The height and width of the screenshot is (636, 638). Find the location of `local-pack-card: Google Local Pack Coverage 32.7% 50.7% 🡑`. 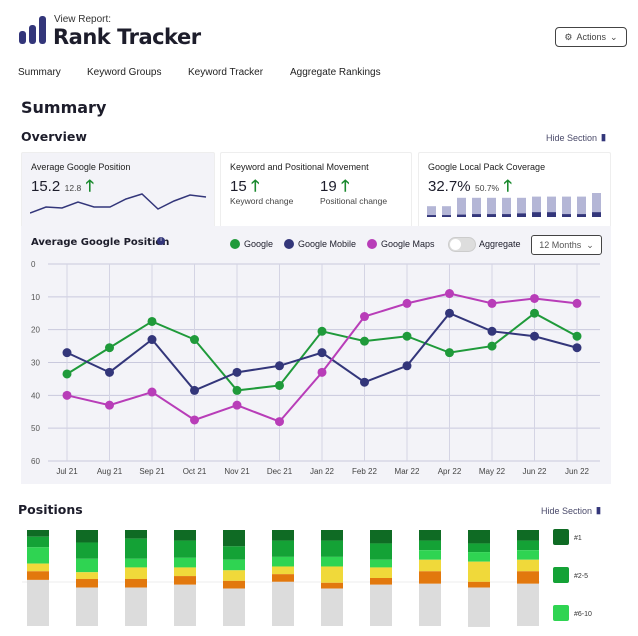

local-pack-card: Google Local Pack Coverage 32.7% 50.7% 🡑 is located at coordinates (514, 190).